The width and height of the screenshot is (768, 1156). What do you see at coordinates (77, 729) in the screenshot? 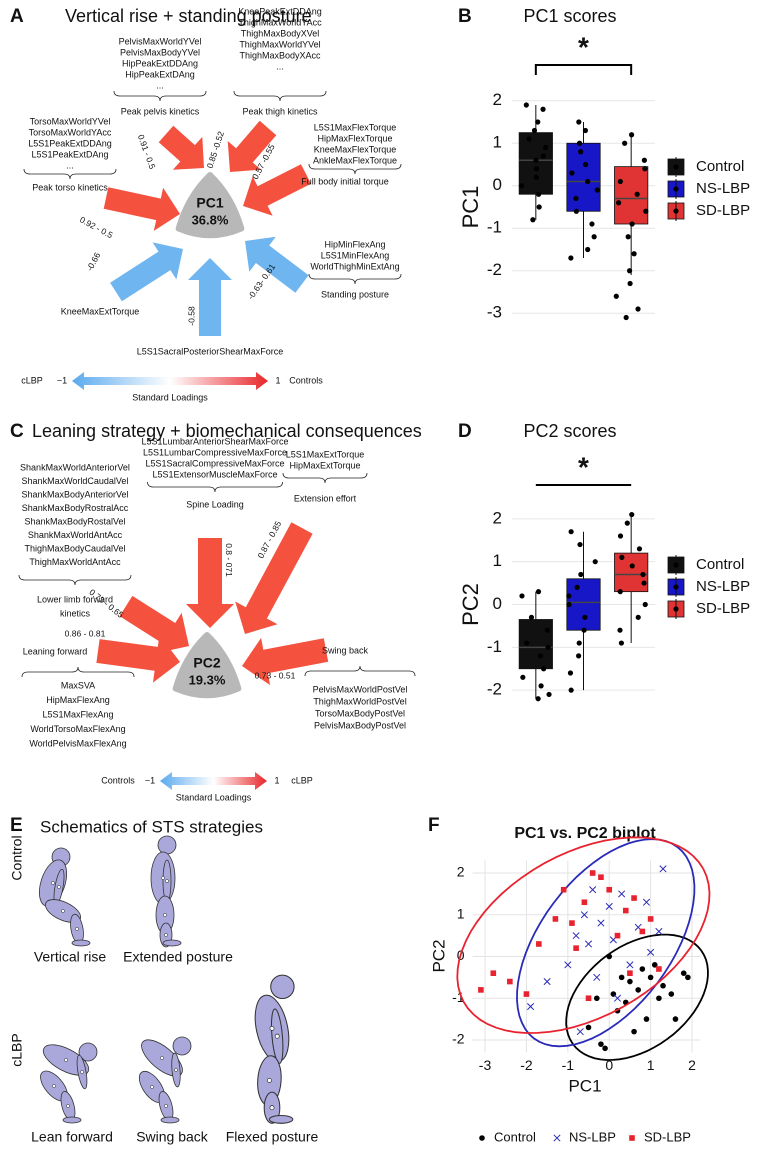
I see `variable: WorldTorsoMaxFlexAng` at bounding box center [77, 729].